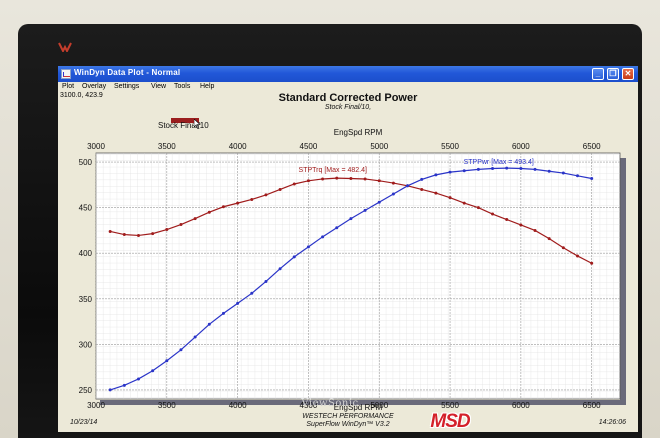 The width and height of the screenshot is (660, 438). What do you see at coordinates (309, 146) in the screenshot?
I see `x-tick-label-top: 4500` at bounding box center [309, 146].